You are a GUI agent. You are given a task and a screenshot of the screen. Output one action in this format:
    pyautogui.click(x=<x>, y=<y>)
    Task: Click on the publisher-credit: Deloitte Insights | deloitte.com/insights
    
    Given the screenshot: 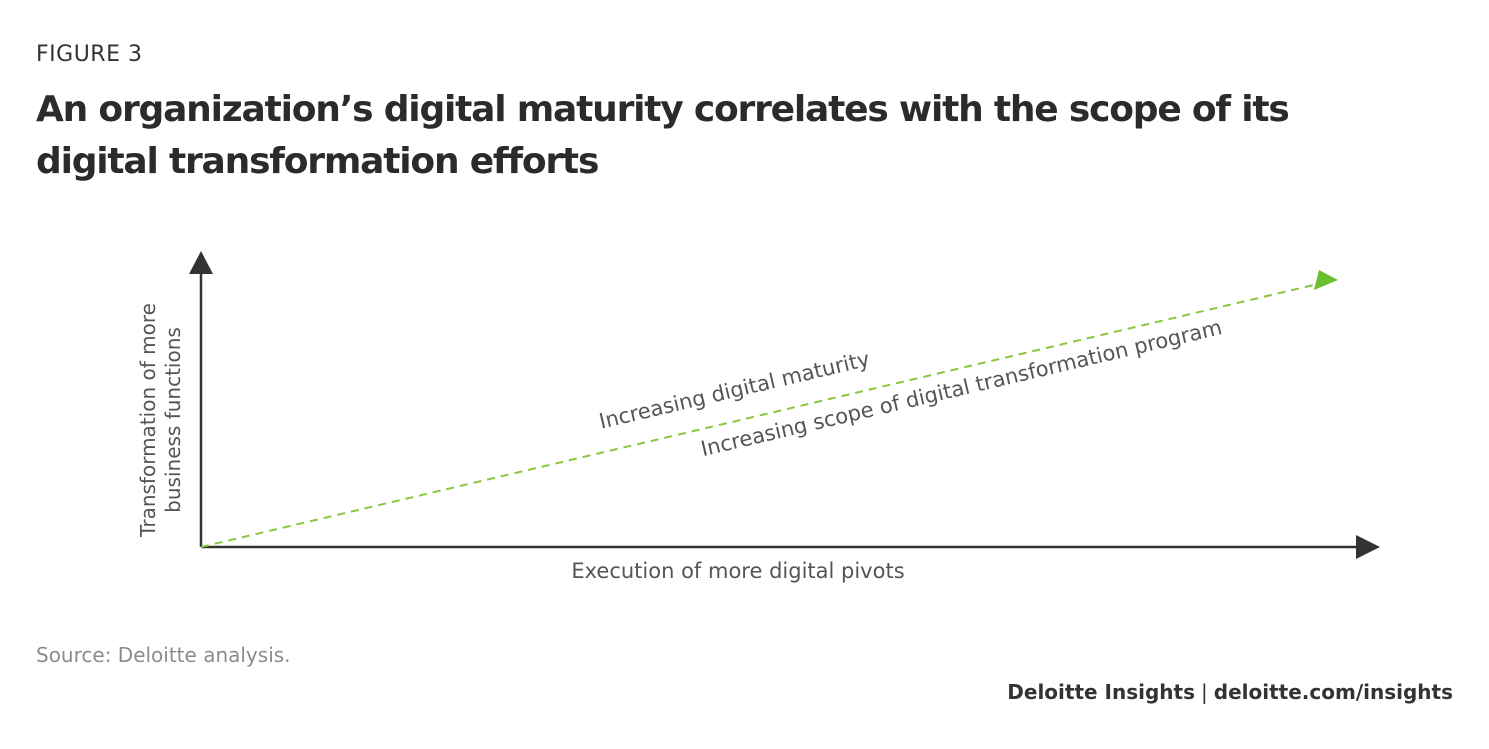 What is the action you would take?
    pyautogui.click(x=1230, y=692)
    